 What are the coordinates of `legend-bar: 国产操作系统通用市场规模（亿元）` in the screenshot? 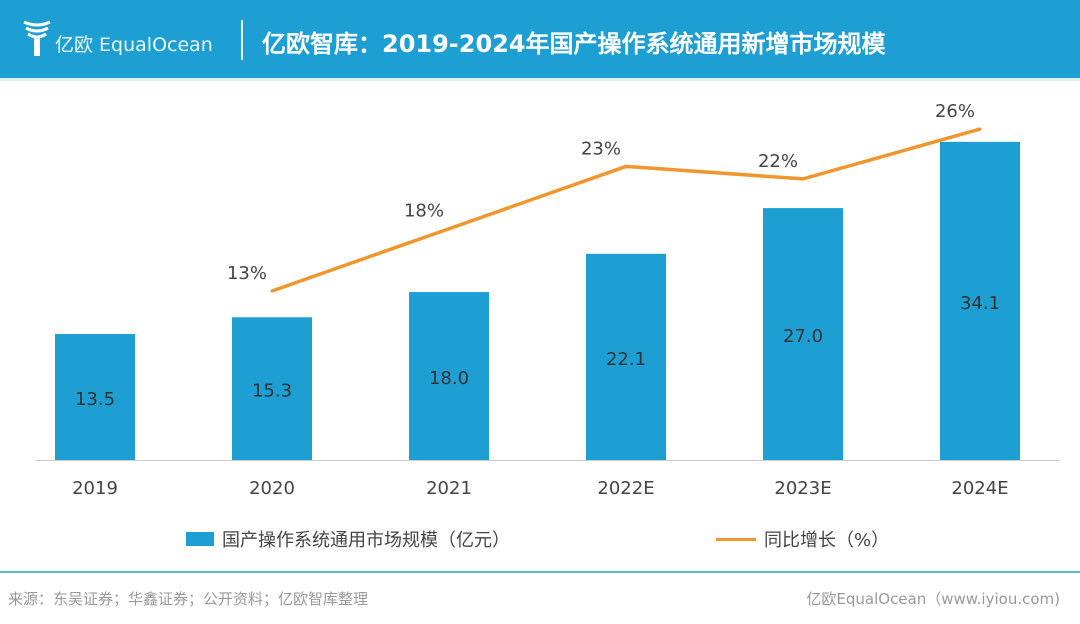 It's located at (348, 539).